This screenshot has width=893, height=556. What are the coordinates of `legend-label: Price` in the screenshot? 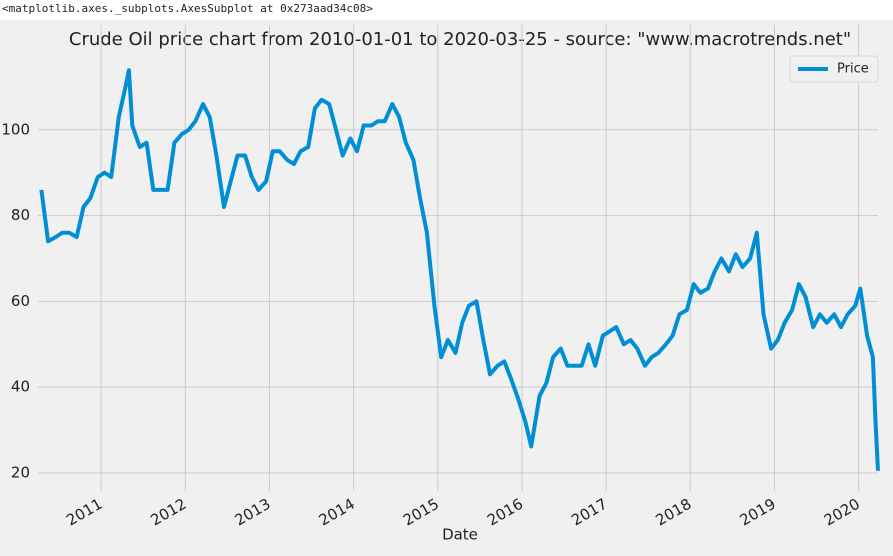 It's located at (853, 69).